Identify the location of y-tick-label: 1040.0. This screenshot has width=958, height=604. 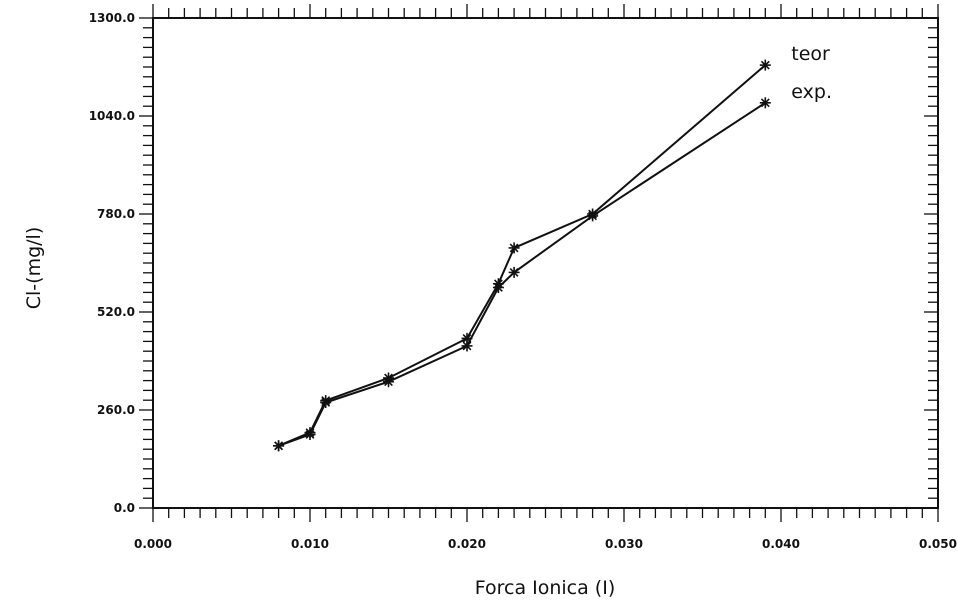
(112, 116).